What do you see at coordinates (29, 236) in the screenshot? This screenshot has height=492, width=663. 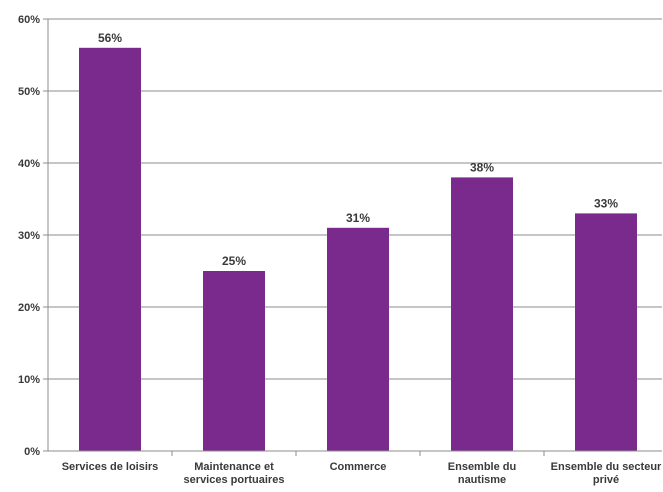 I see `y-tick-label: 30%` at bounding box center [29, 236].